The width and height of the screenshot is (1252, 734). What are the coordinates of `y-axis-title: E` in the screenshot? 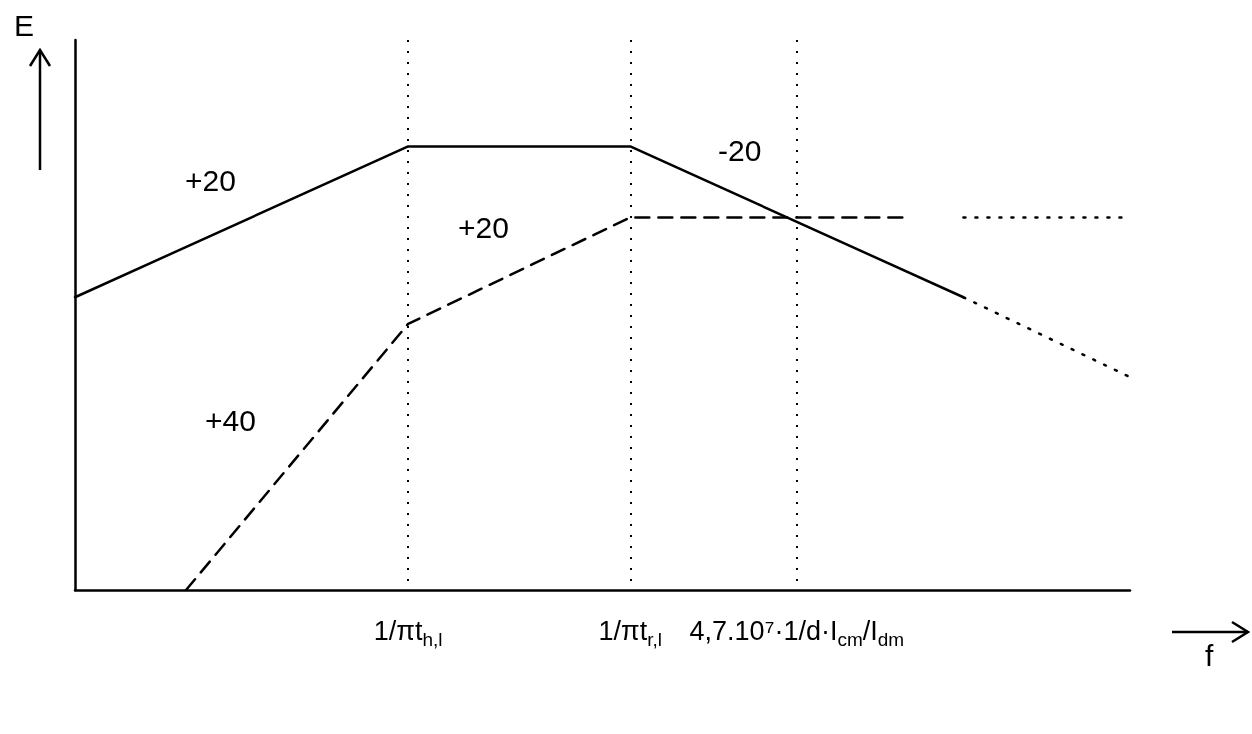 It's located at (24, 25).